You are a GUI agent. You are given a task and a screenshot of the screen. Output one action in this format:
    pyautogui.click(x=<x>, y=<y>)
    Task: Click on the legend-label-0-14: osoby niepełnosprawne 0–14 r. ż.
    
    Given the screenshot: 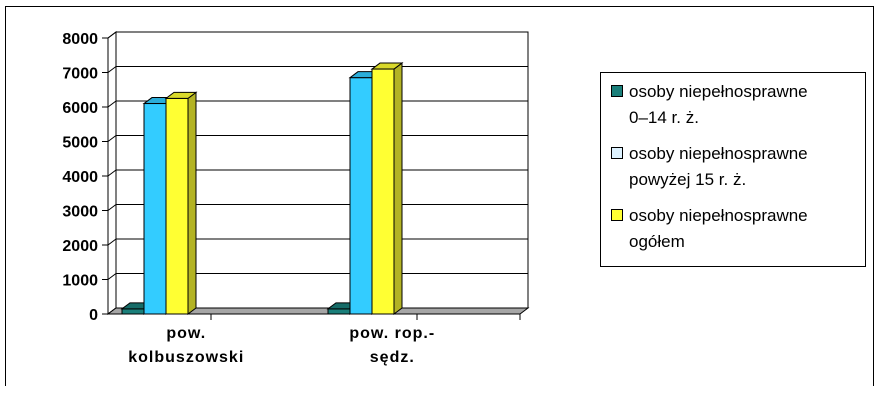 What is the action you would take?
    pyautogui.click(x=718, y=104)
    